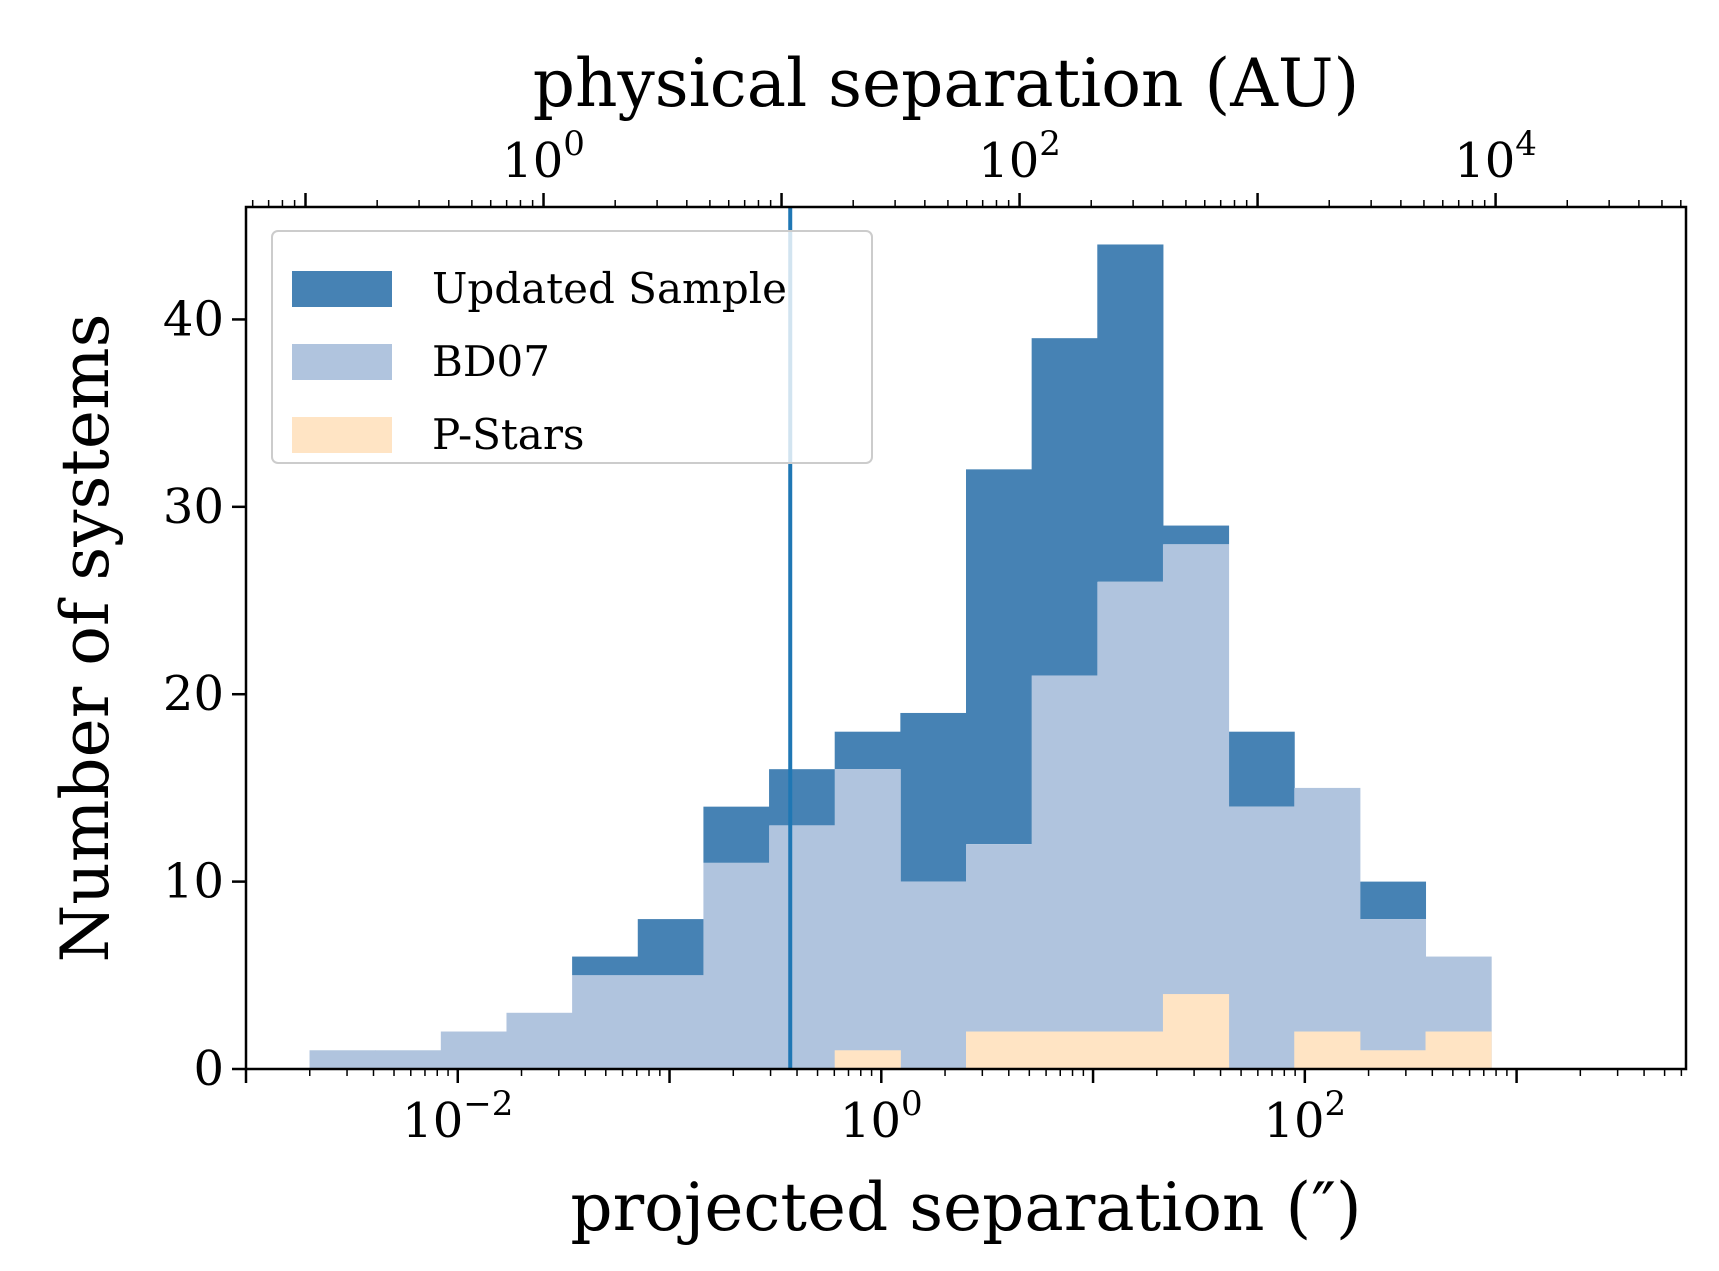 The image size is (1719, 1271). Describe the element at coordinates (208, 1069) in the screenshot. I see `y-tick-label: 0` at that location.